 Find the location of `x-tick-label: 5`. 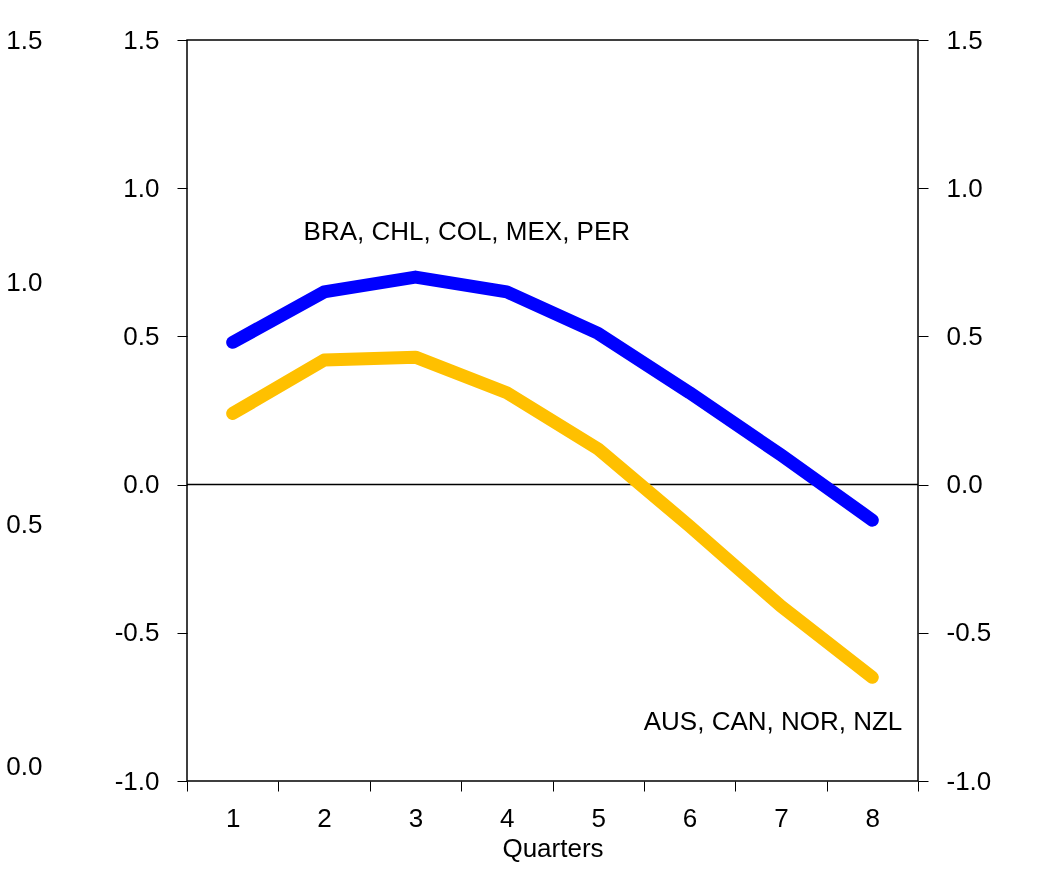

x-tick-label: 5 is located at coordinates (598, 817).